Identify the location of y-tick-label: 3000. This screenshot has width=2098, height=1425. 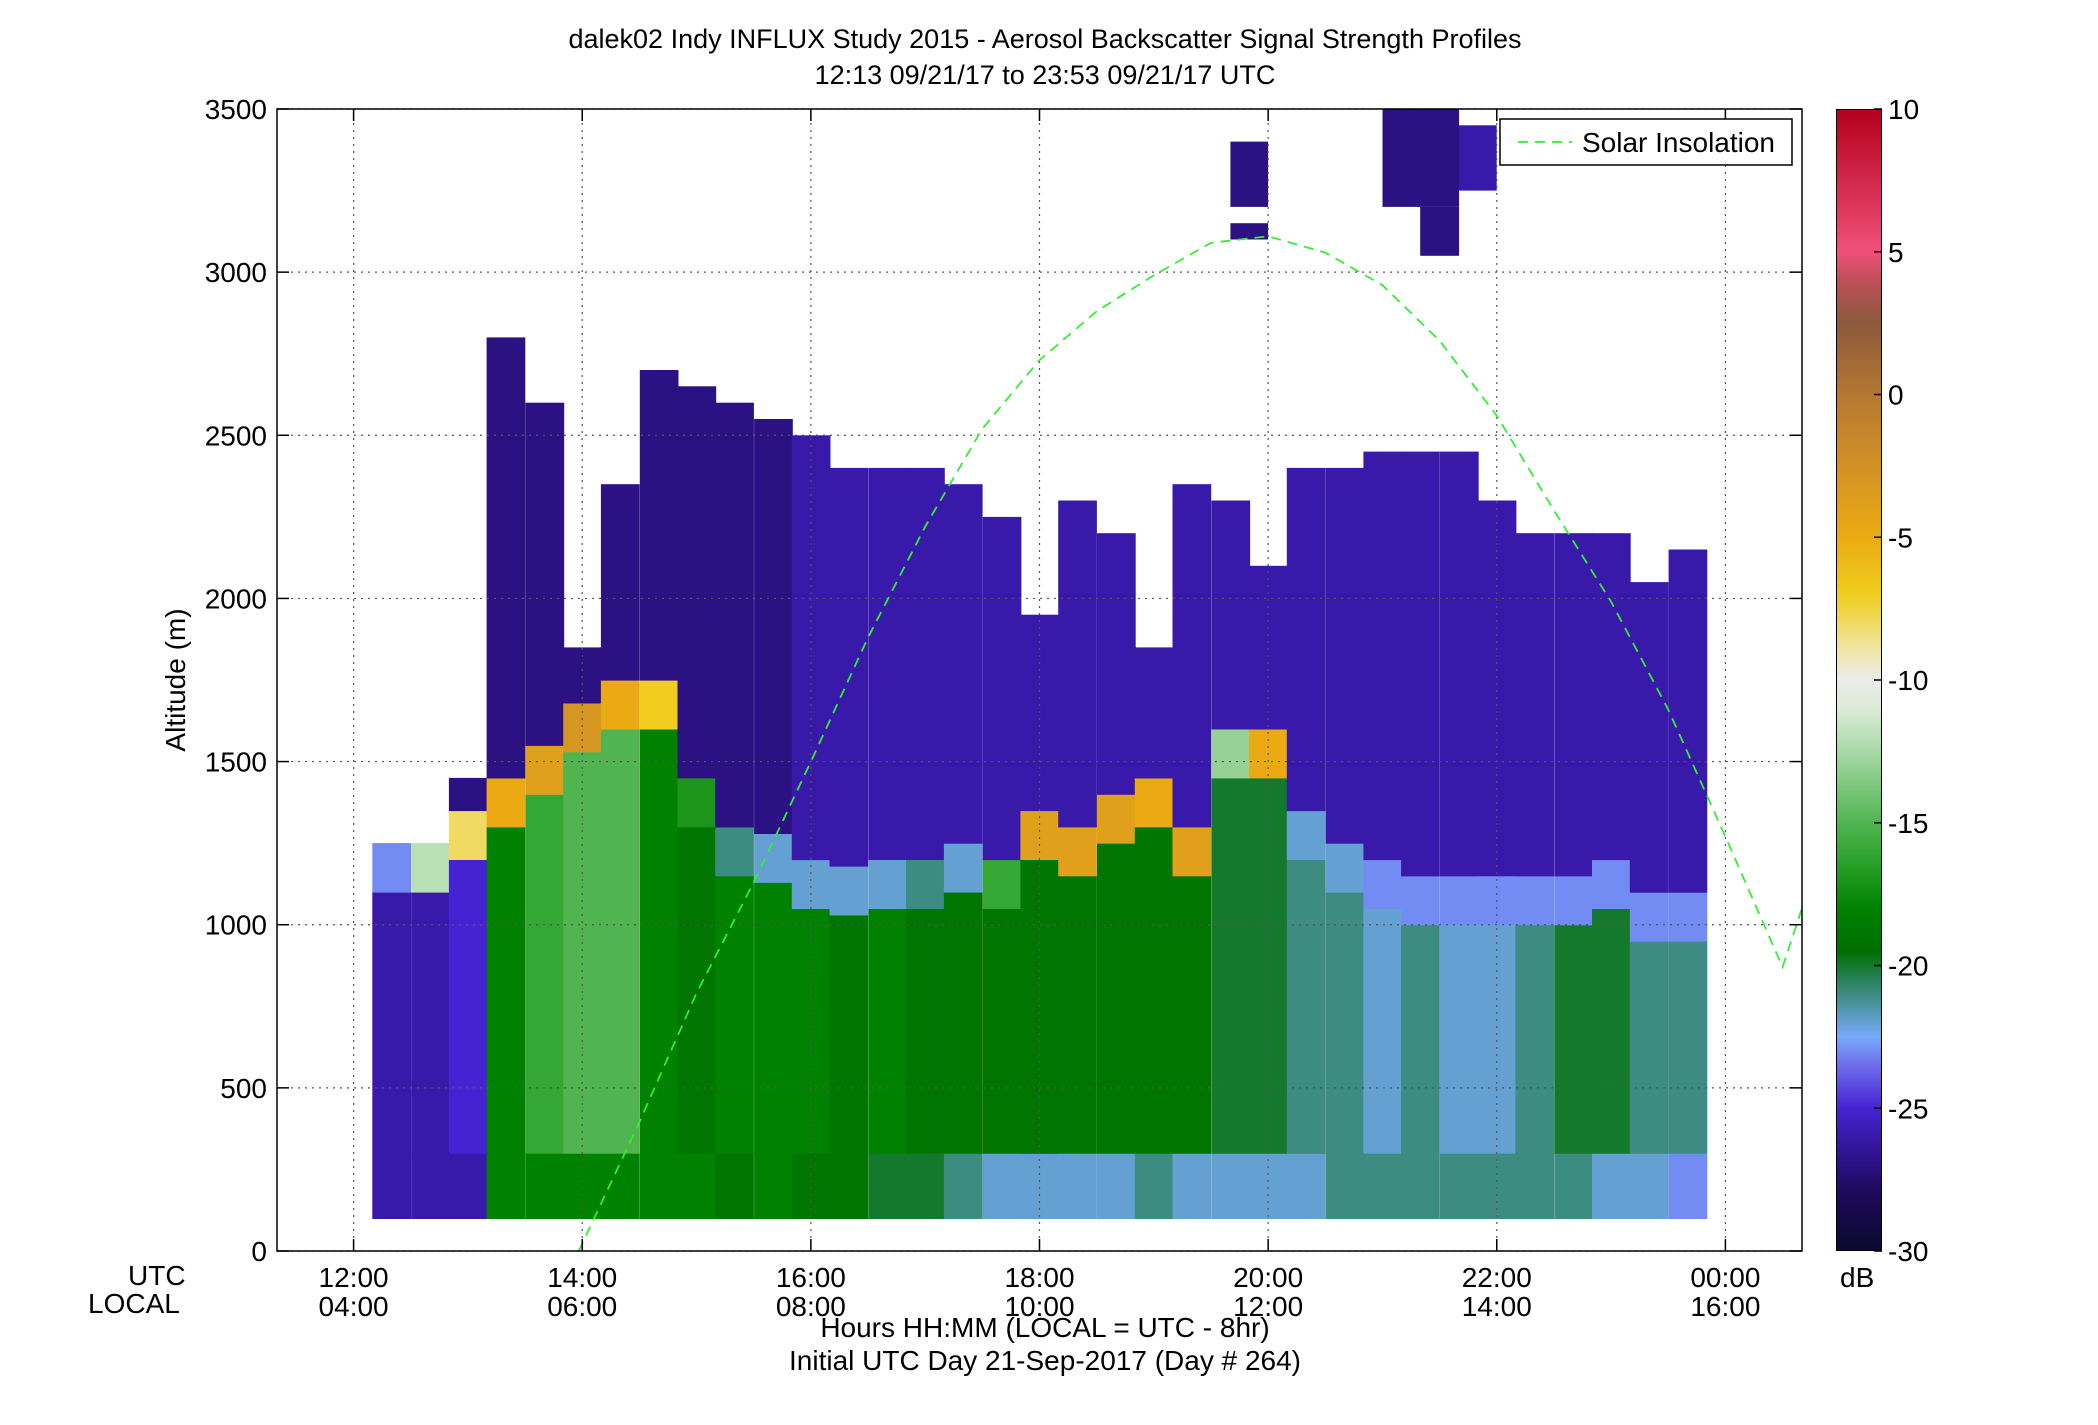
(236, 272).